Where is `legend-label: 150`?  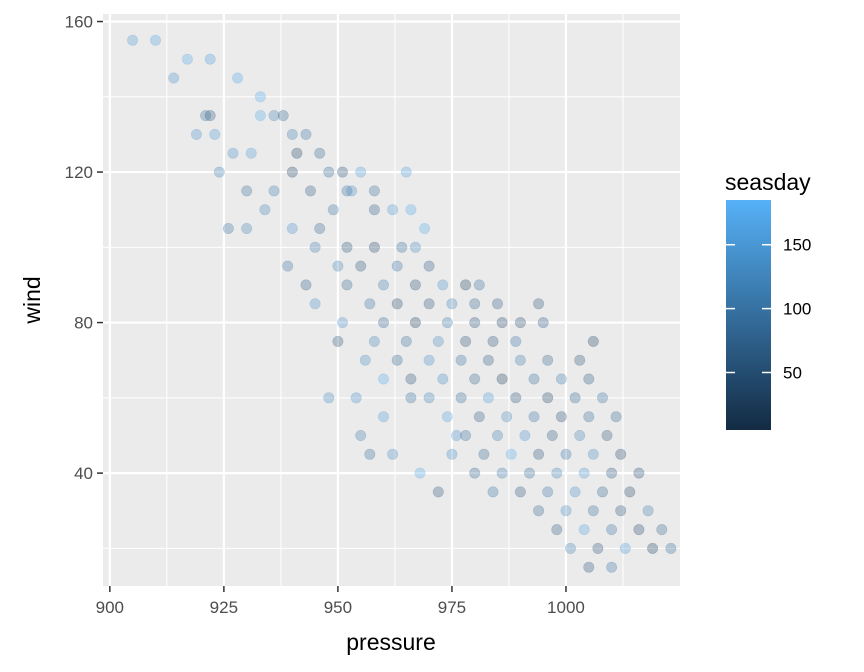
legend-label: 150 is located at coordinates (797, 245).